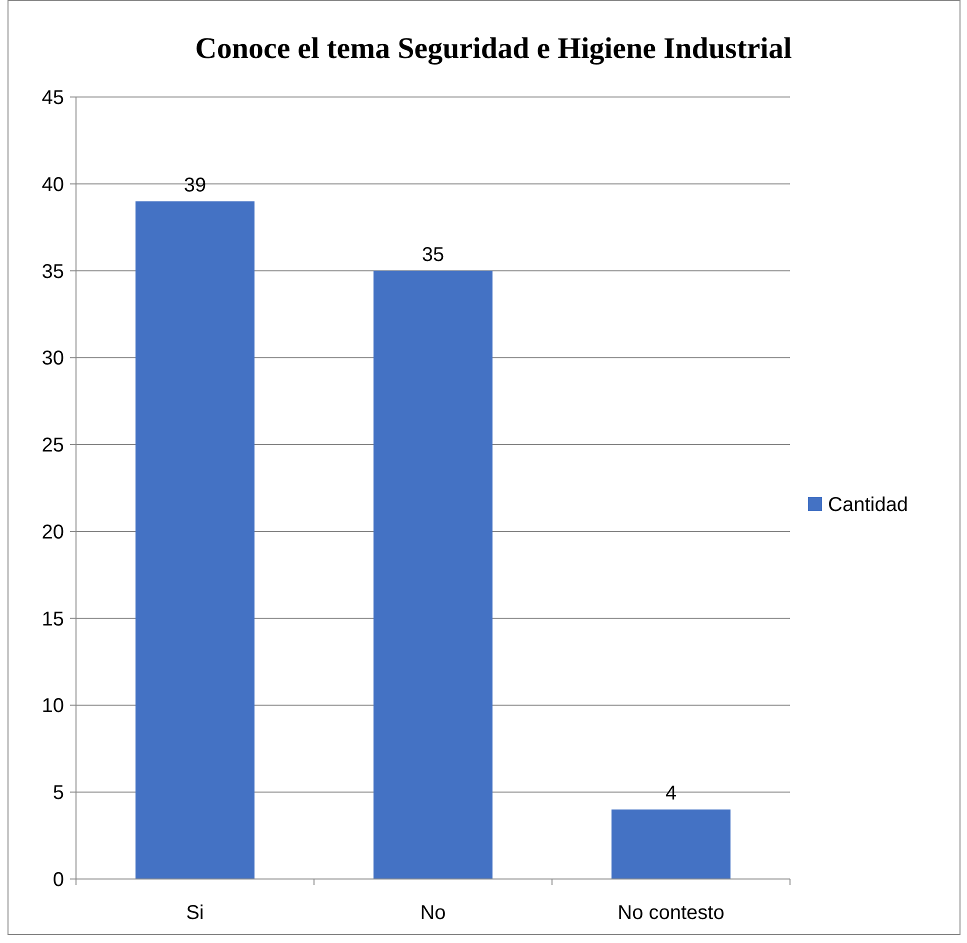 This screenshot has height=943, width=967. What do you see at coordinates (53, 706) in the screenshot?
I see `y-tick-label: 10` at bounding box center [53, 706].